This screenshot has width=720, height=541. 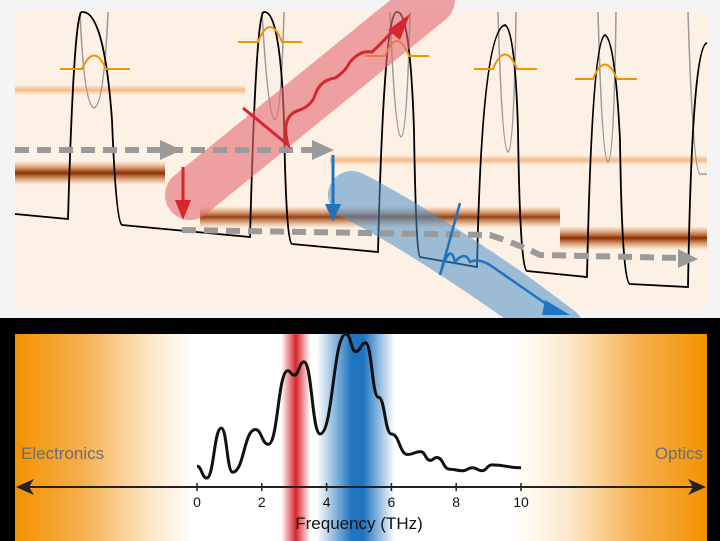 I want to click on axis-ticks: 0 2 4 6 8 10, so click(x=361, y=496).